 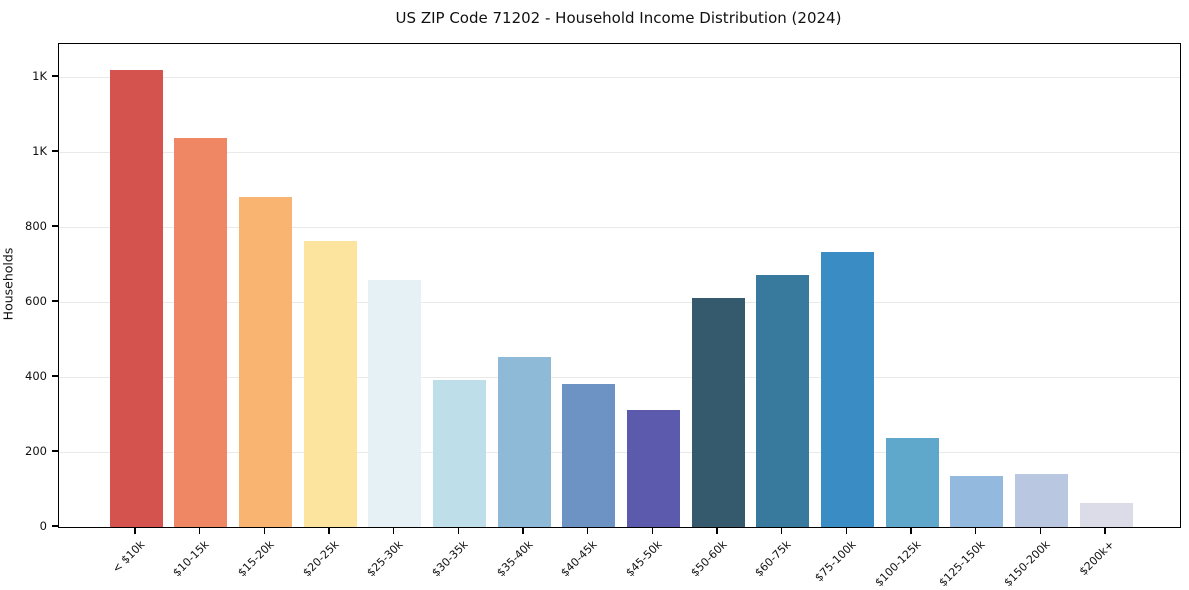 I want to click on y-tick-label-text: 200, so click(x=36, y=451).